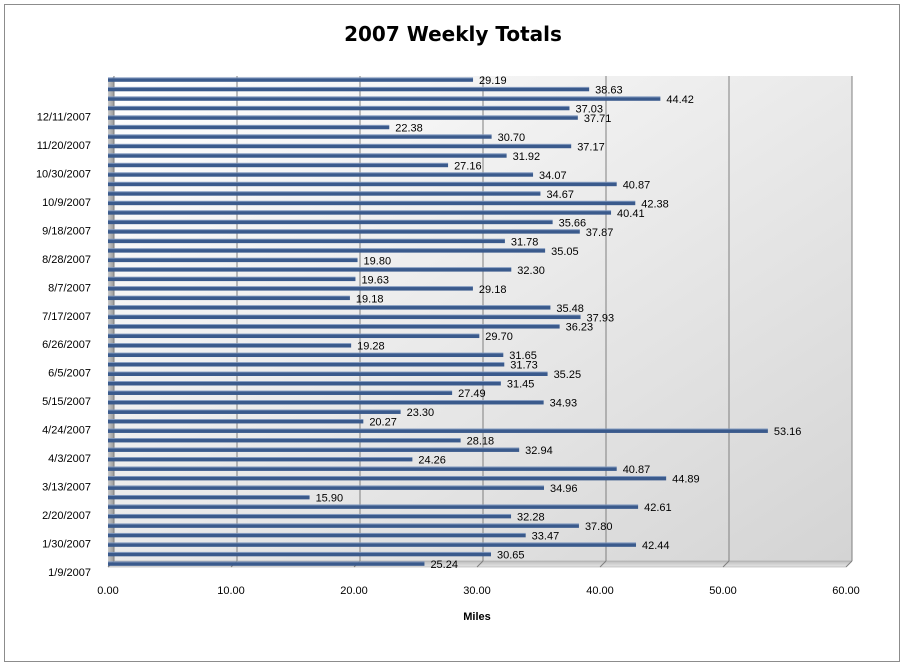 The height and width of the screenshot is (669, 906). Describe the element at coordinates (481, 442) in the screenshot. I see `data-label: 28.18` at that location.